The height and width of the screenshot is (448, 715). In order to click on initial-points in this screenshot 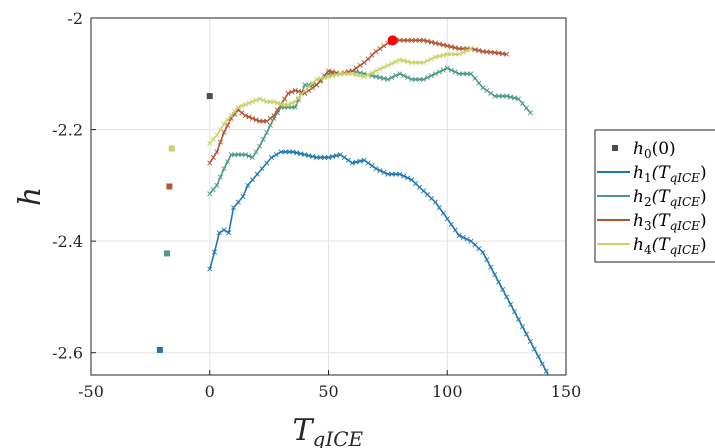, I will do `click(184, 223)`.